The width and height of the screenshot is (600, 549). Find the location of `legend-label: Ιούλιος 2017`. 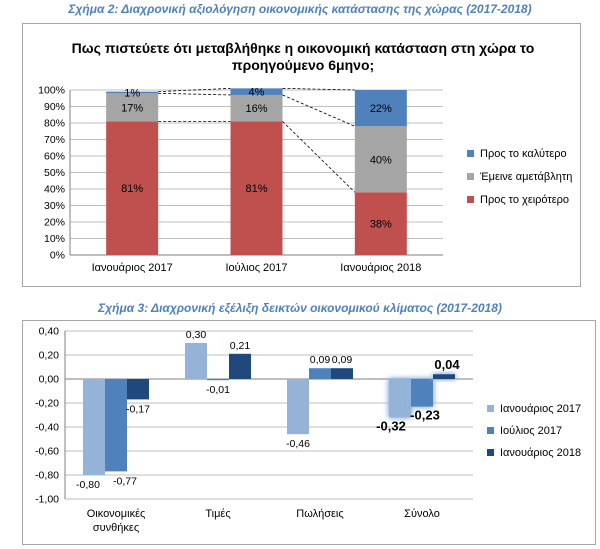

legend-label: Ιούλιος 2017 is located at coordinates (531, 431).